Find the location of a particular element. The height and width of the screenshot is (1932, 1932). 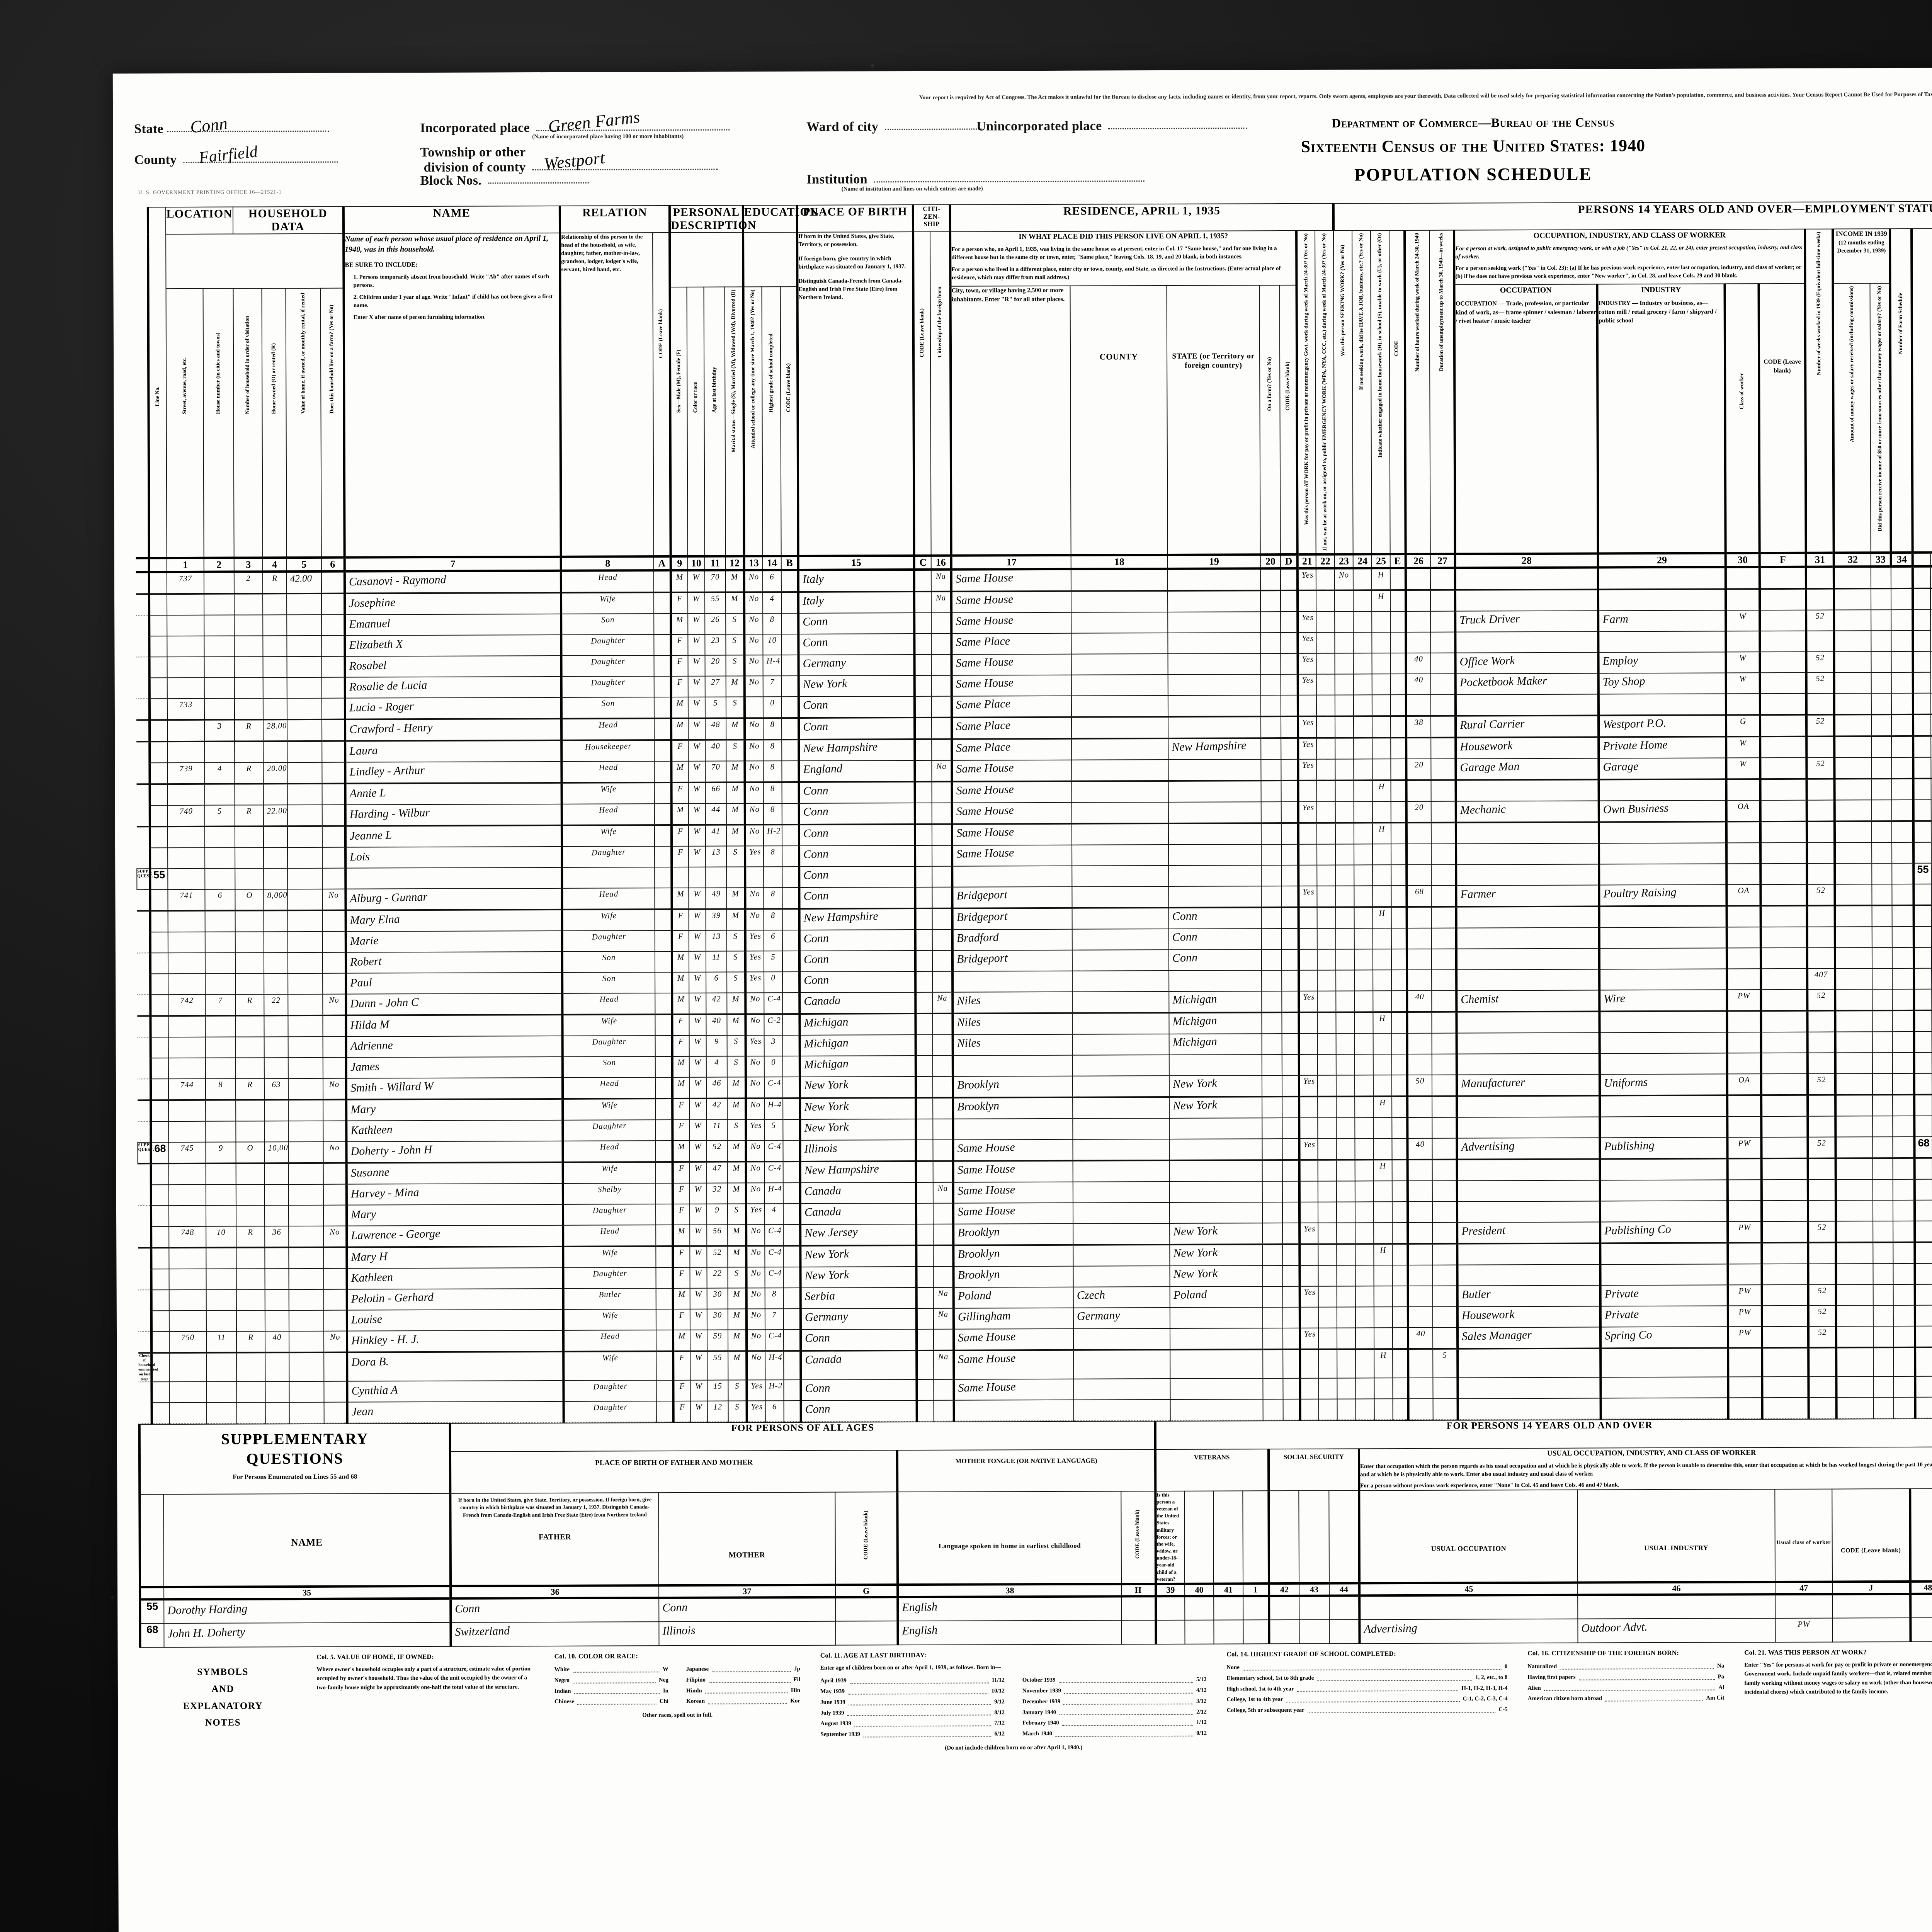

cell: No is located at coordinates (756, 1319).